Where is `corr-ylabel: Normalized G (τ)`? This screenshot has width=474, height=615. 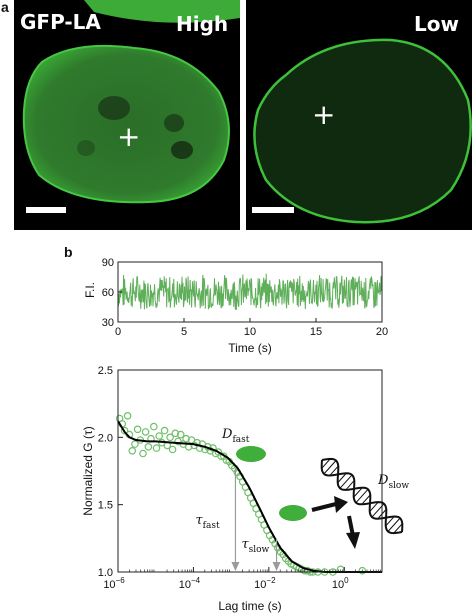 corr-ylabel: Normalized G (τ) is located at coordinates (88, 470).